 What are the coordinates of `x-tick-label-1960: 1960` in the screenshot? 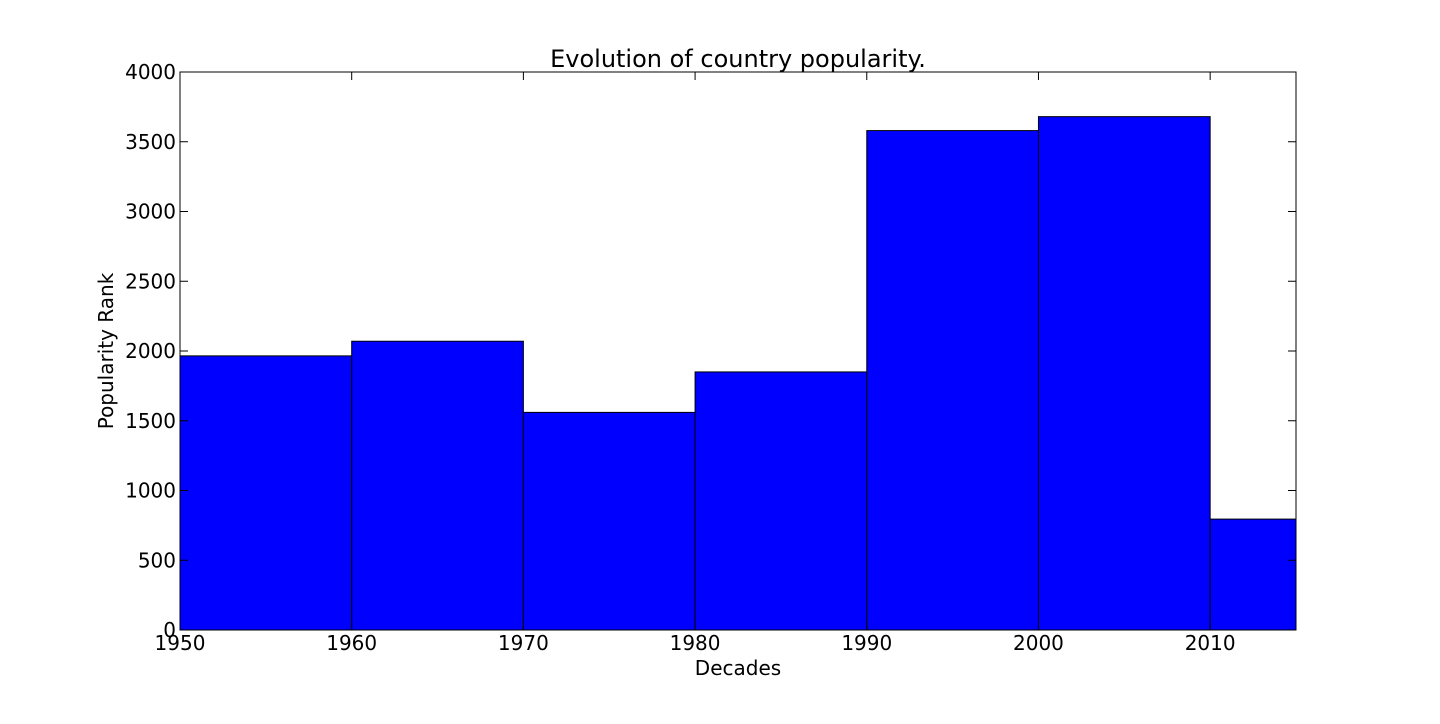 It's located at (351, 643).